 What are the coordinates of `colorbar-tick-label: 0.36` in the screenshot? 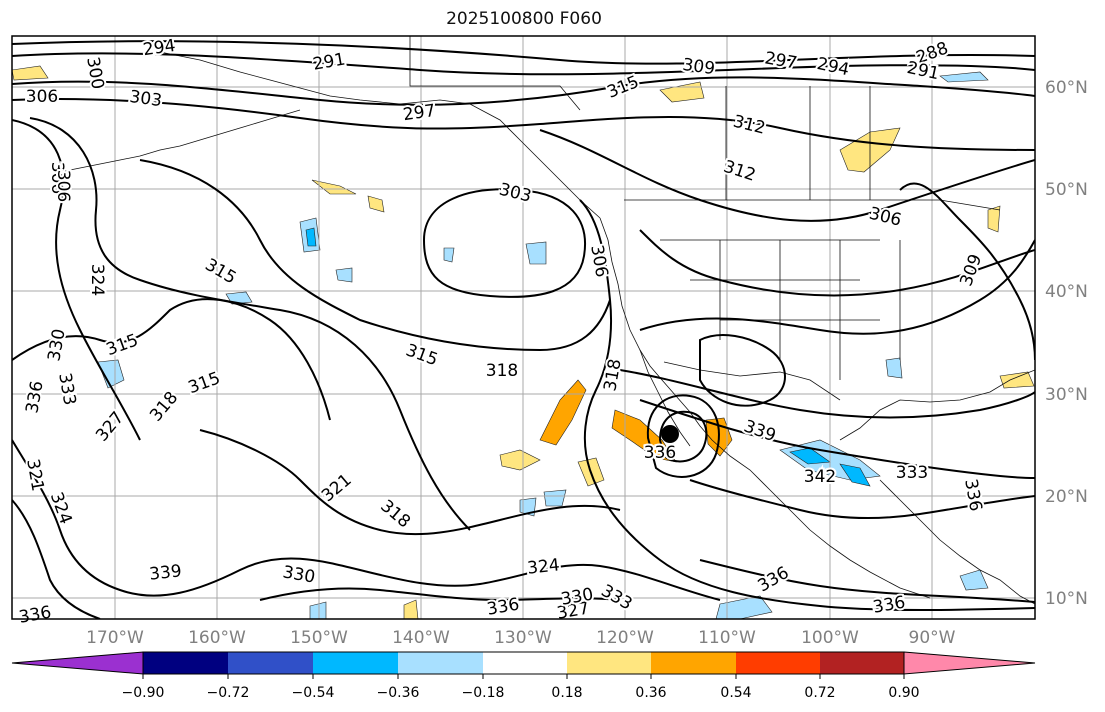 It's located at (650, 693).